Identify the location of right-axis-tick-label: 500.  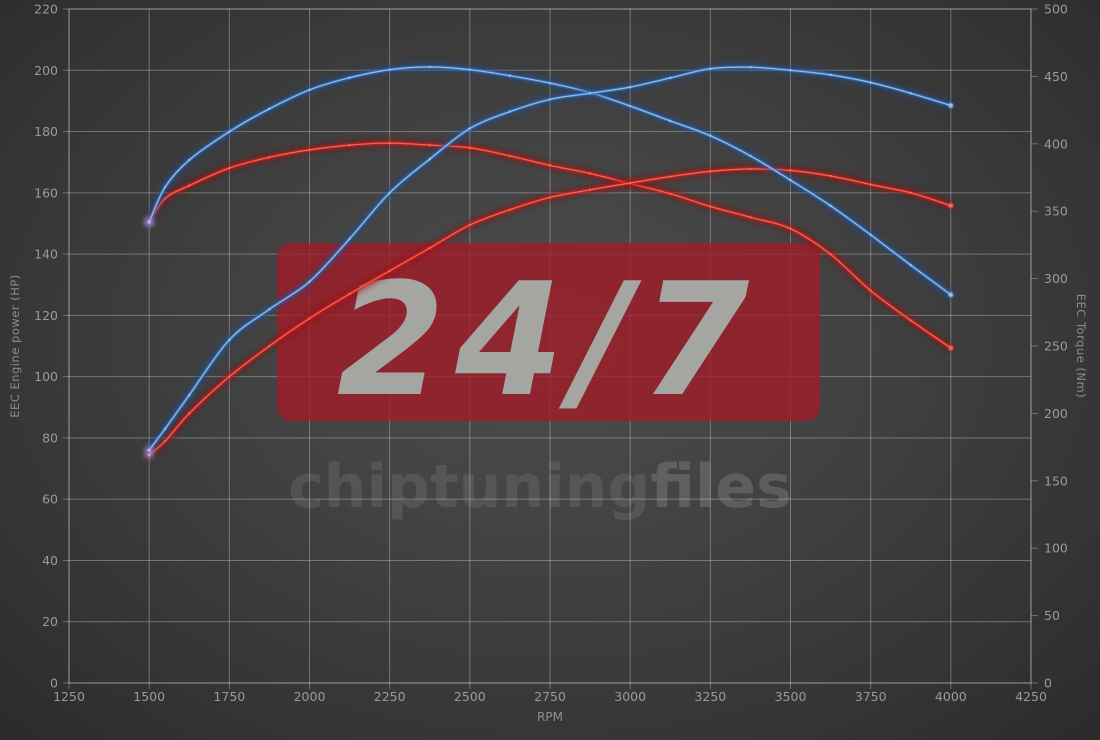
(1056, 9).